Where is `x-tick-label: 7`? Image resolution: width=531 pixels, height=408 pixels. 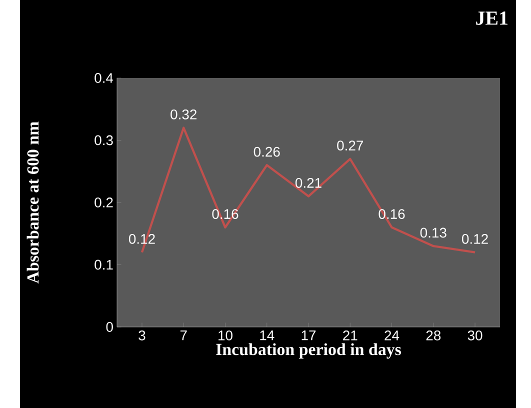 x-tick-label: 7 is located at coordinates (183, 335).